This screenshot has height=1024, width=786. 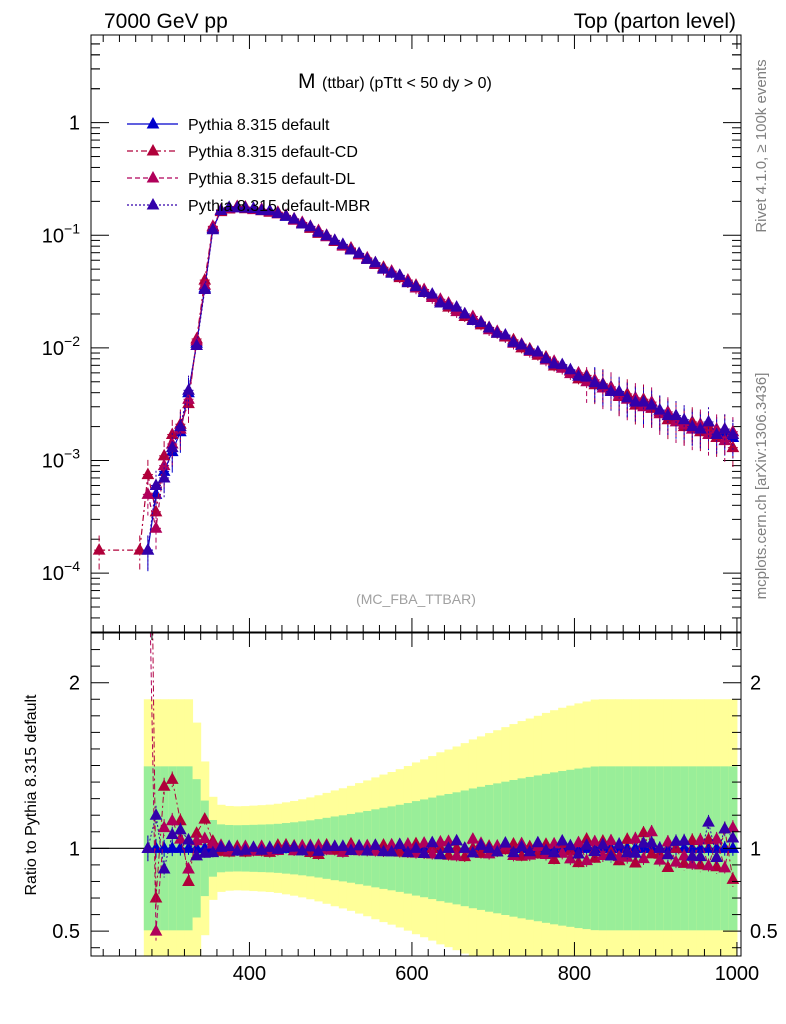 I want to click on ratio-y-axis-label: Ratio to Pythia 8.315 default, so click(x=31, y=795).